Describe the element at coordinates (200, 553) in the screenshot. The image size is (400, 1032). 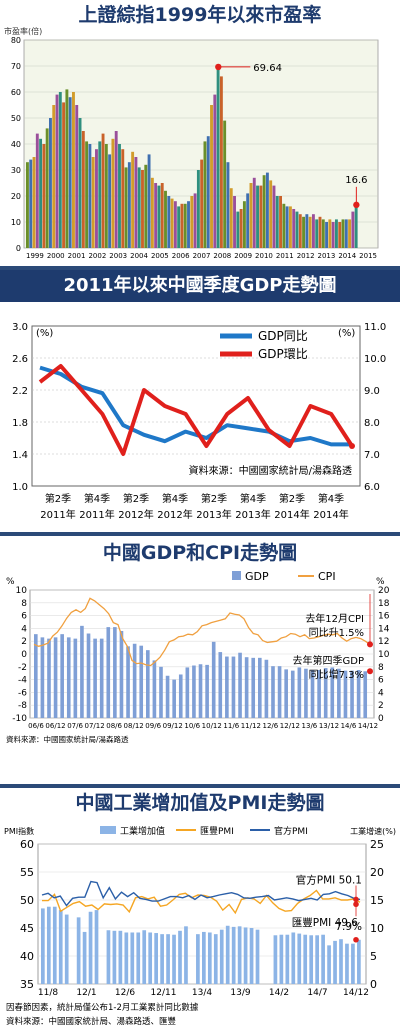
I see `chart3-title: 中國GDP和CPI走勢圖` at that location.